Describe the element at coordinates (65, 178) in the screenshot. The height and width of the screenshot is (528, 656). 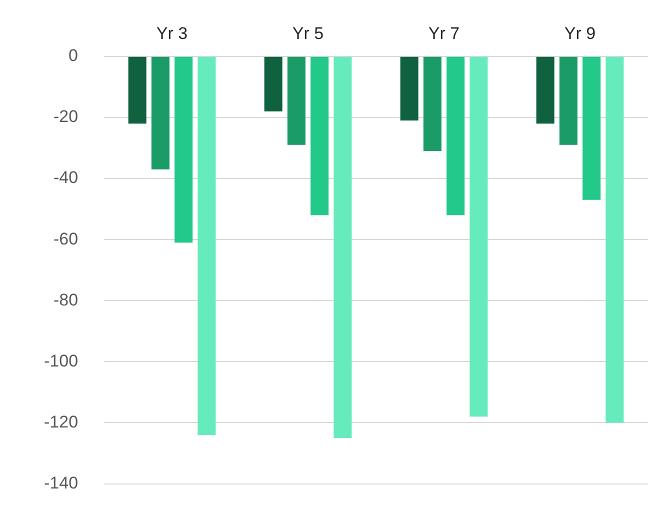
I see `y-tick-label: -40` at that location.